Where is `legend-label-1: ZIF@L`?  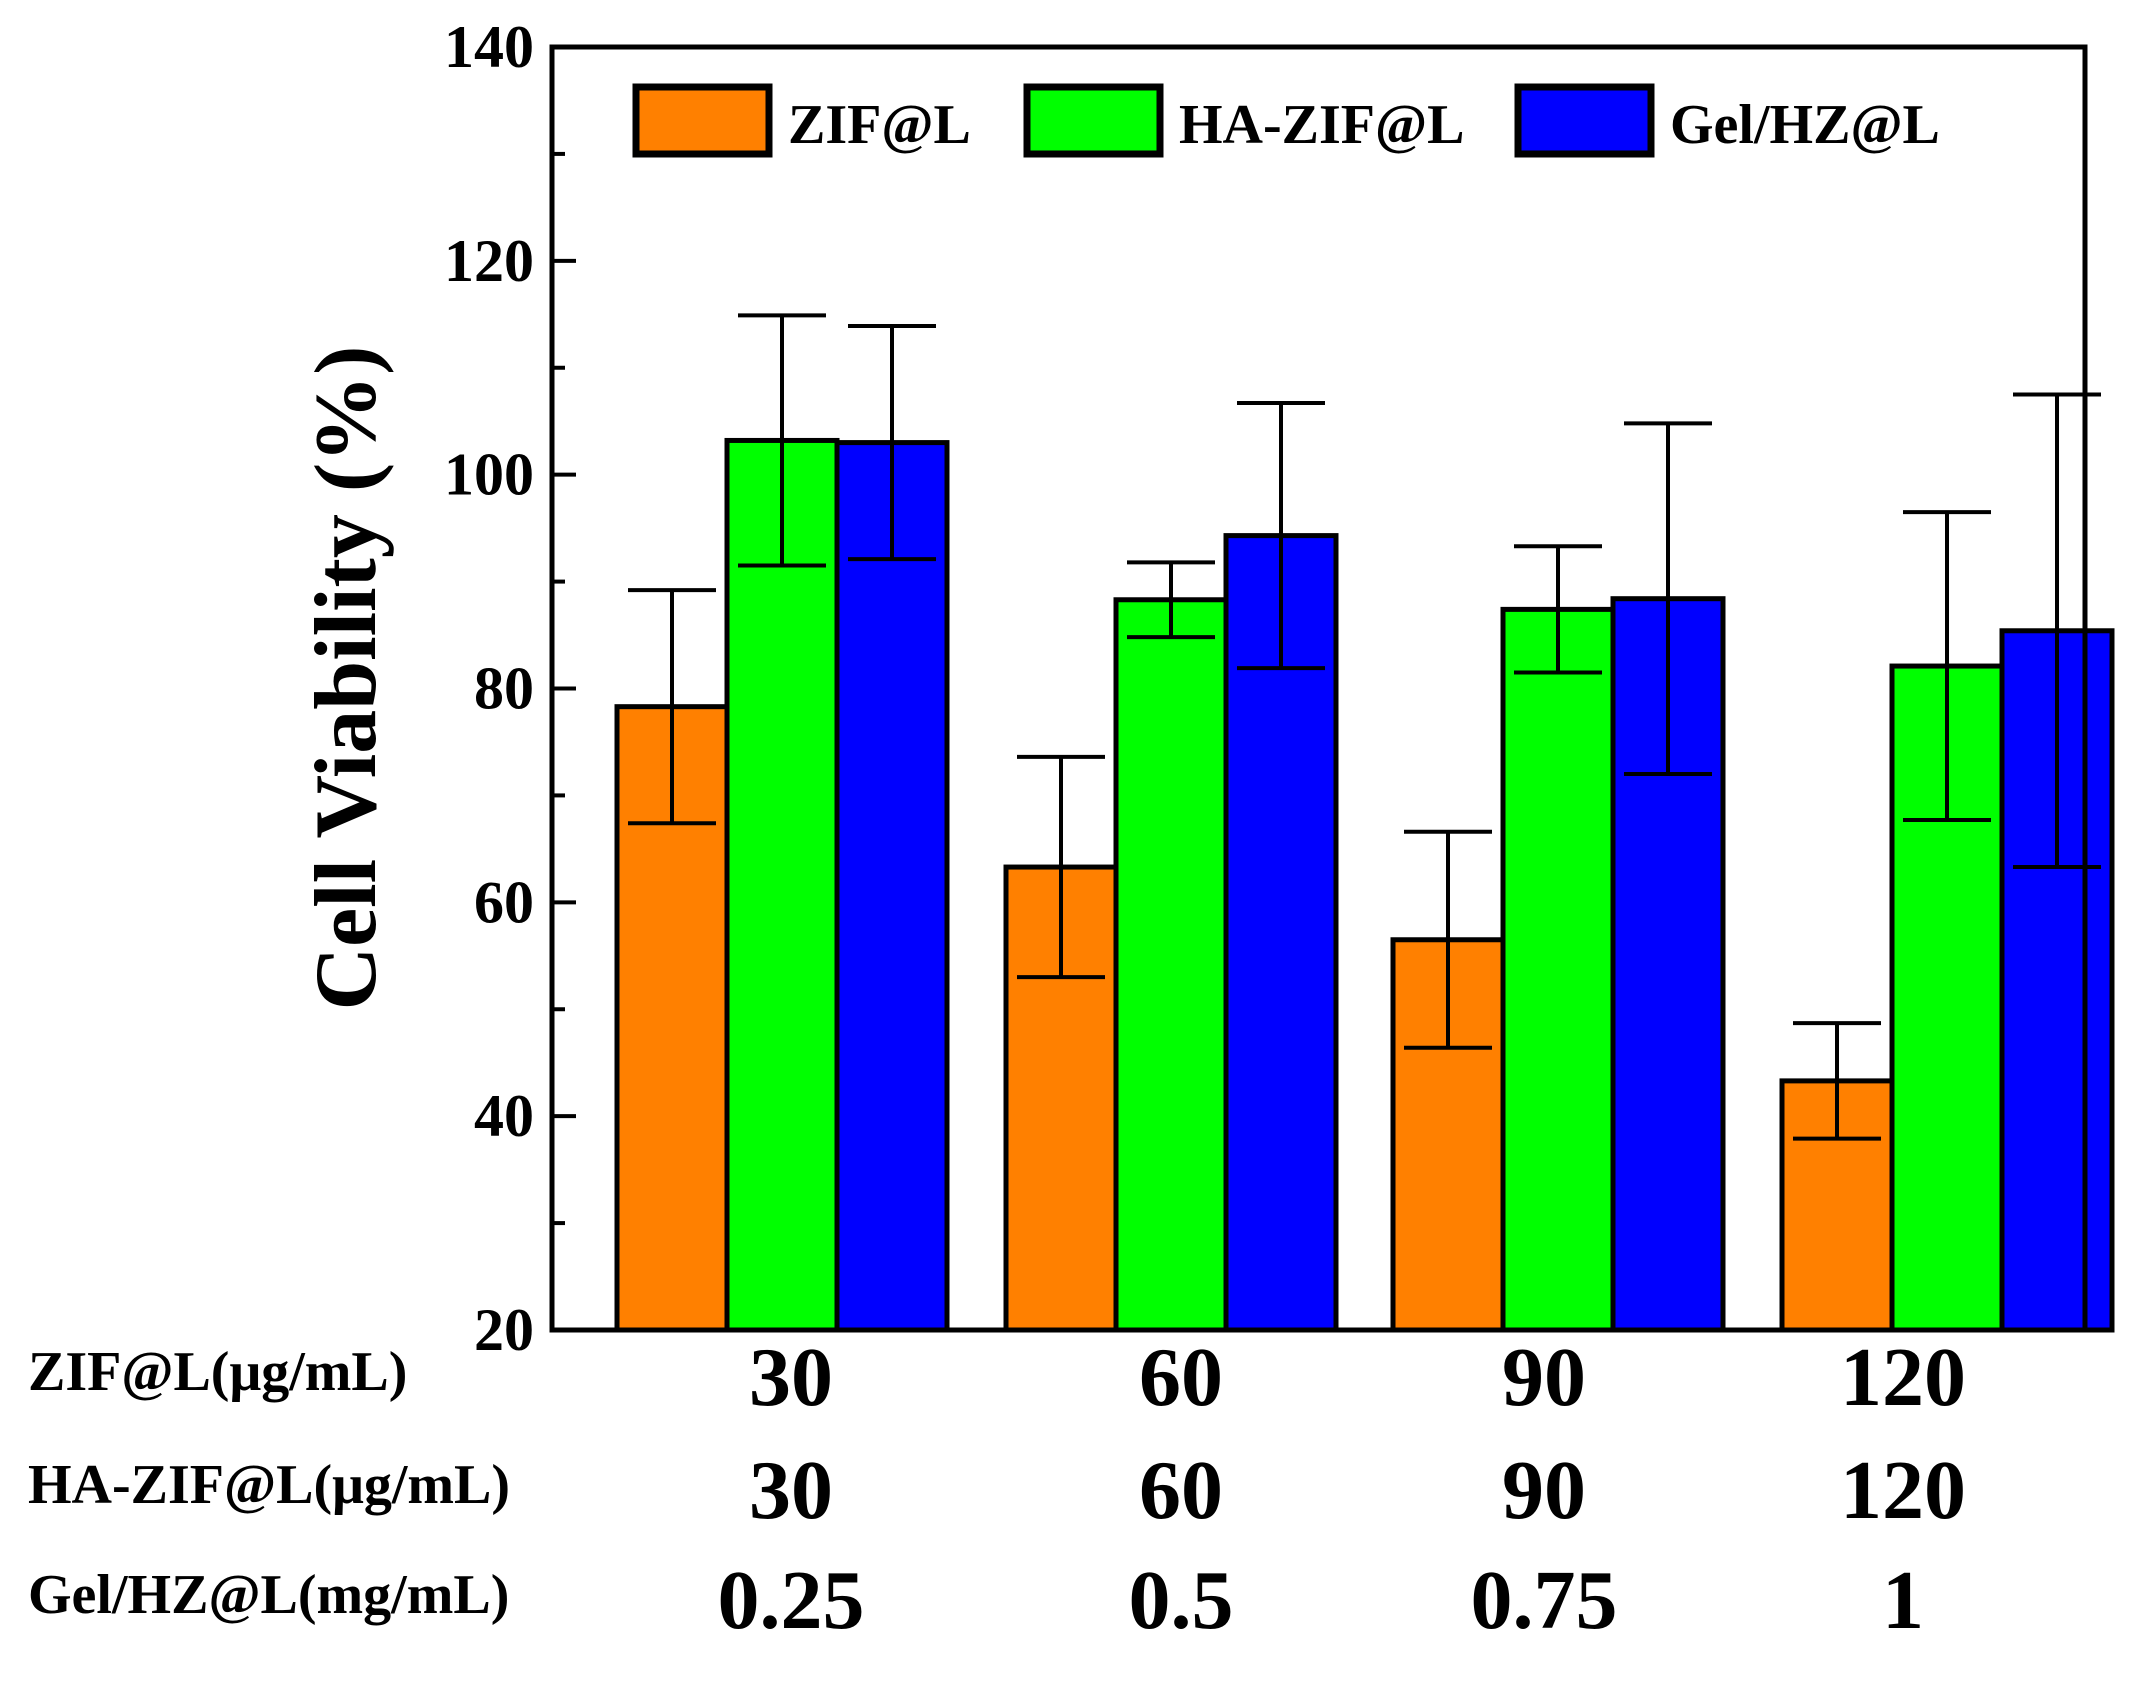 legend-label-1: ZIF@L is located at coordinates (879, 125).